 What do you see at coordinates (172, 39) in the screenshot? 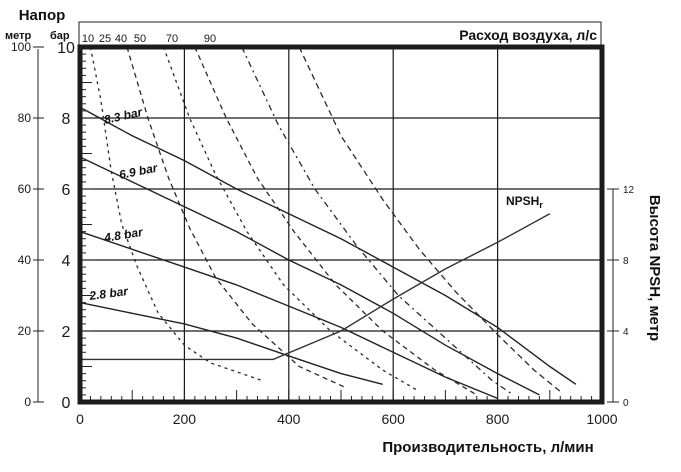
I see `air-flow-label: 70` at bounding box center [172, 39].